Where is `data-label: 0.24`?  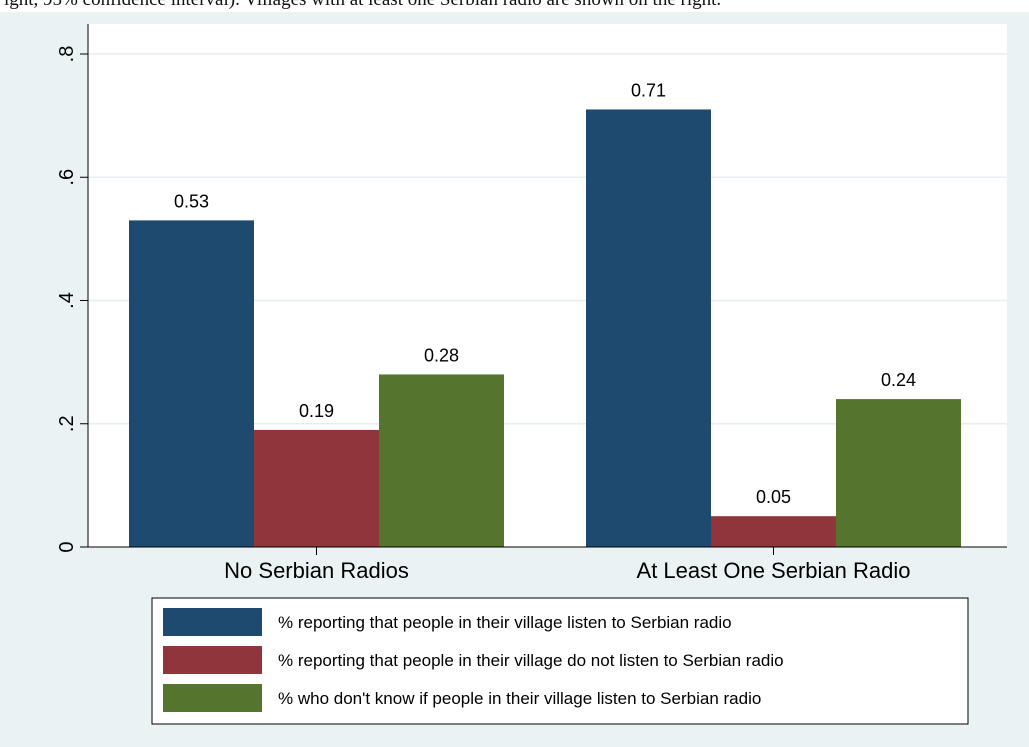 data-label: 0.24 is located at coordinates (898, 380).